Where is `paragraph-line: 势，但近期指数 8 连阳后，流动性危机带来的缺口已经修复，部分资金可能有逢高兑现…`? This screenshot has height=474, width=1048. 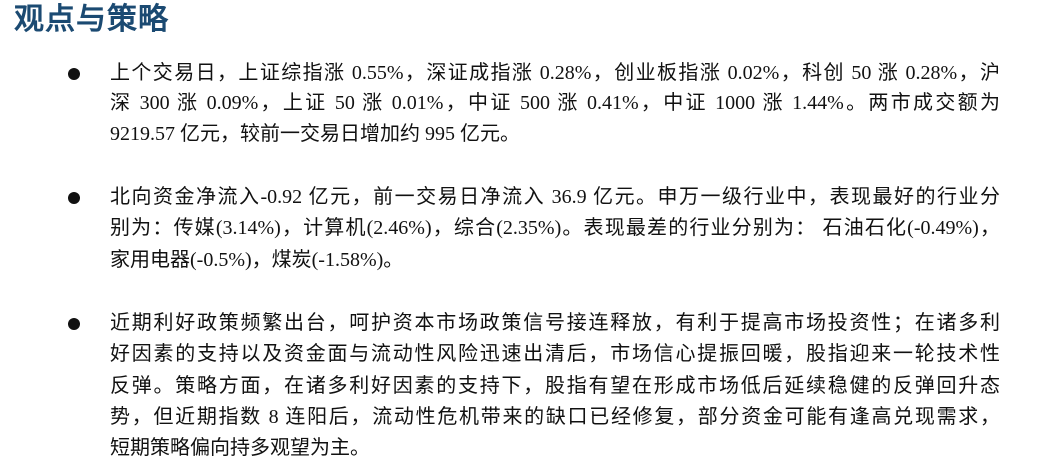 paragraph-line: 势，但近期指数 8 连阳后，流动性危机带来的缺口已经修复，部分资金可能有逢高兑现… is located at coordinates (555, 417).